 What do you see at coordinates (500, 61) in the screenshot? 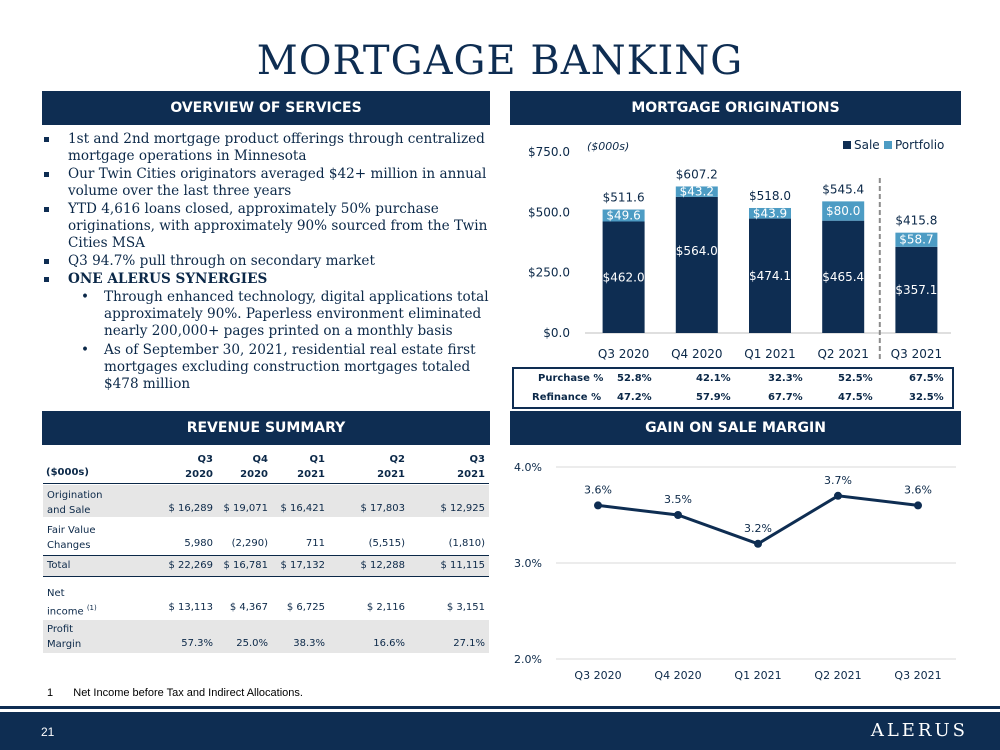
I see `page-title: MORTGAGE BANKING` at bounding box center [500, 61].